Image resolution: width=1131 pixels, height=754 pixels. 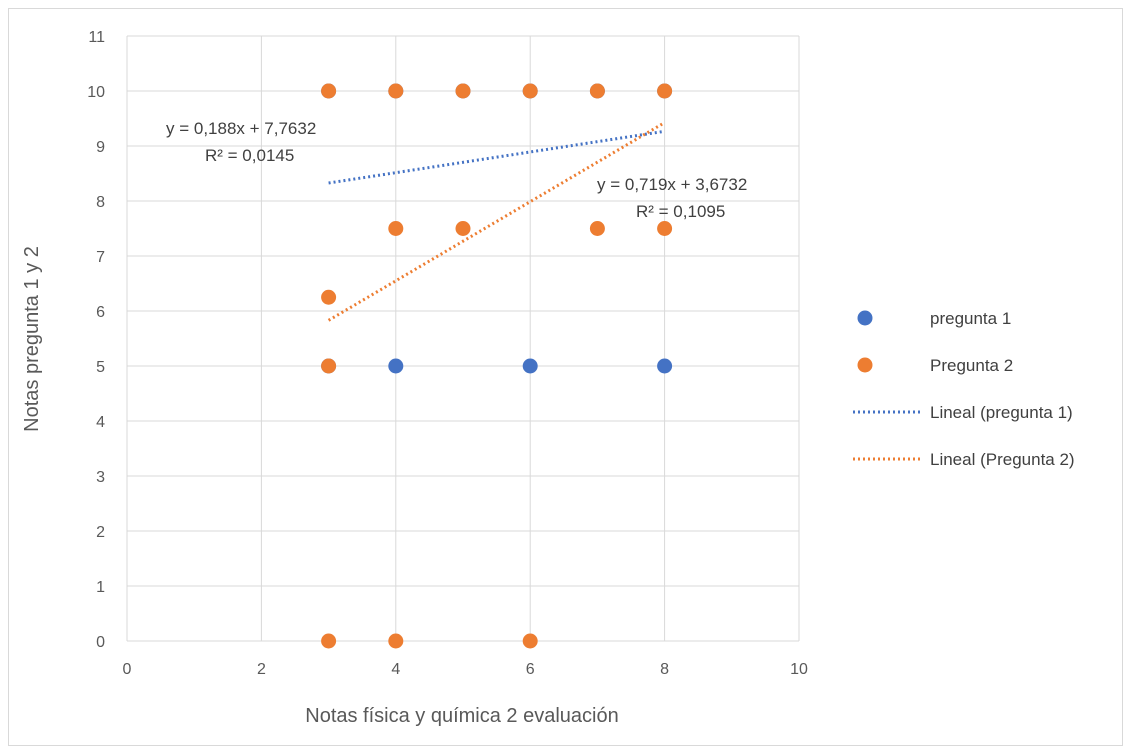 What do you see at coordinates (100, 587) in the screenshot?
I see `y-tick-label: 1` at bounding box center [100, 587].